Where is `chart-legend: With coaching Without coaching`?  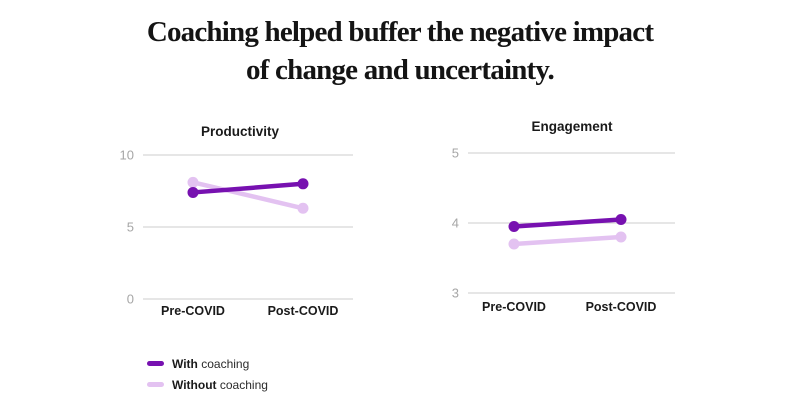 chart-legend: With coaching Without coaching is located at coordinates (207, 374).